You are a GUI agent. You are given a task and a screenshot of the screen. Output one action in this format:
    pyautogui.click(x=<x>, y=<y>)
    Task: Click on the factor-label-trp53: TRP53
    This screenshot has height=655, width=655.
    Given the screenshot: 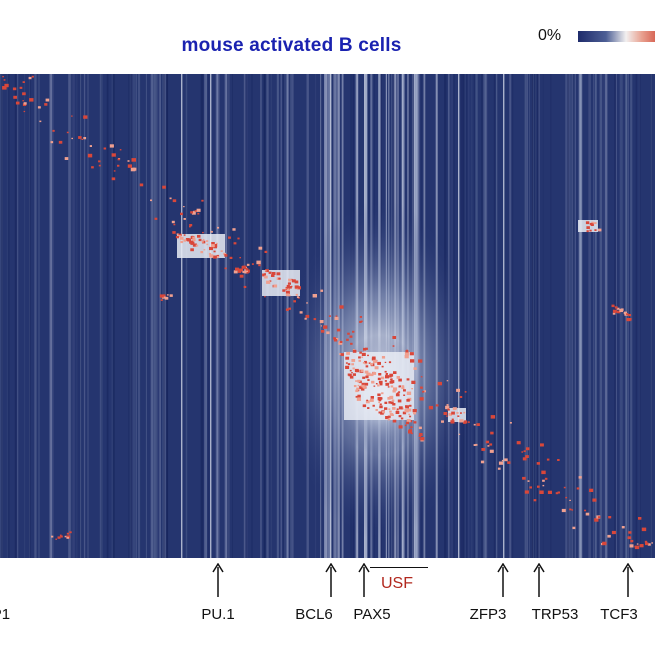 What is the action you would take?
    pyautogui.click(x=555, y=614)
    